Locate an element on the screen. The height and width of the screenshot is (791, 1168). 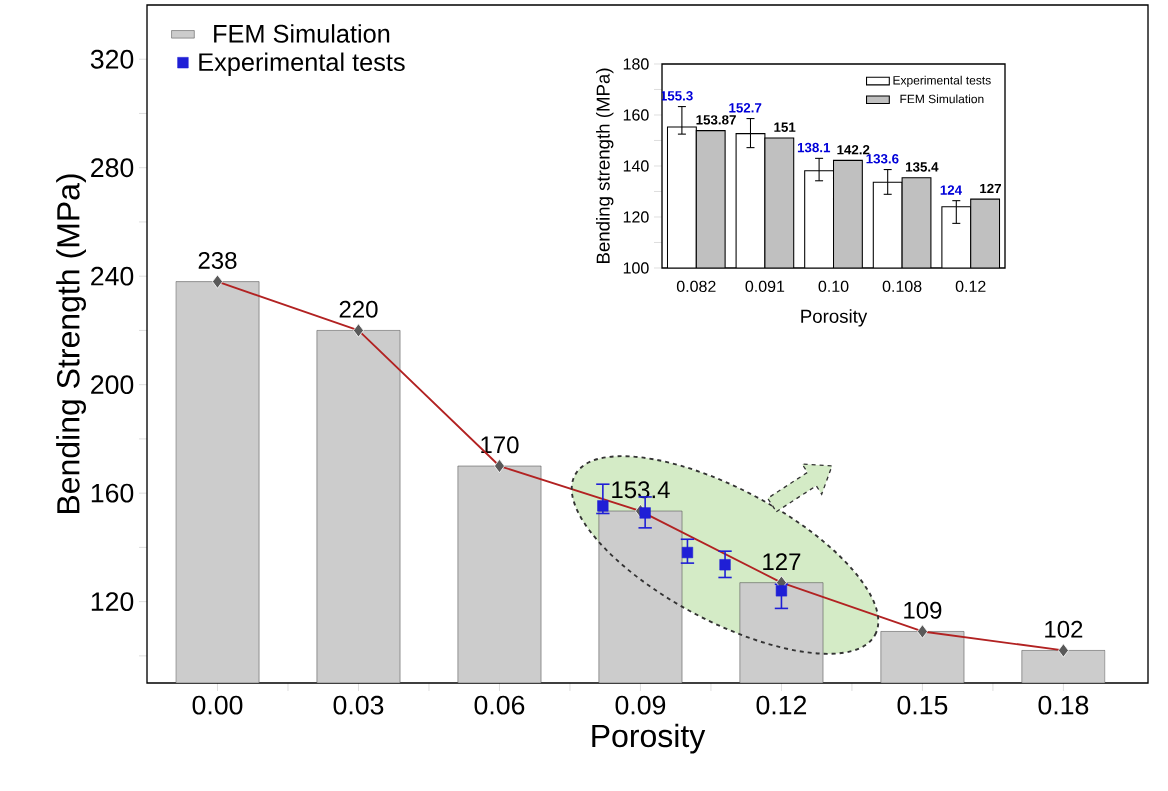
data-label: 109 is located at coordinates (923, 610).